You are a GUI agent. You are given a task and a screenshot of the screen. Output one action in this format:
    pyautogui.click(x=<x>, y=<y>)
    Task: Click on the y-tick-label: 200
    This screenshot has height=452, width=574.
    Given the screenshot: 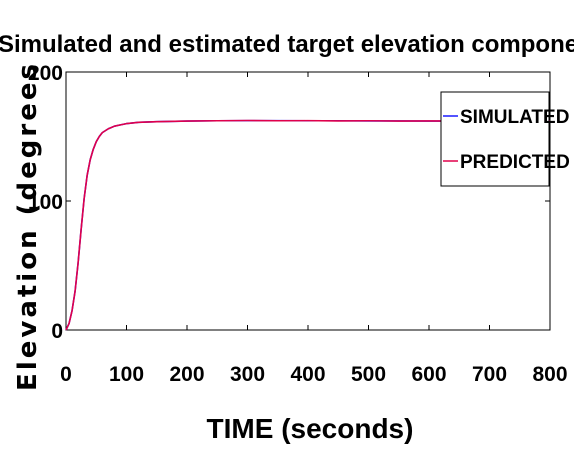 What is the action you would take?
    pyautogui.click(x=45, y=73)
    